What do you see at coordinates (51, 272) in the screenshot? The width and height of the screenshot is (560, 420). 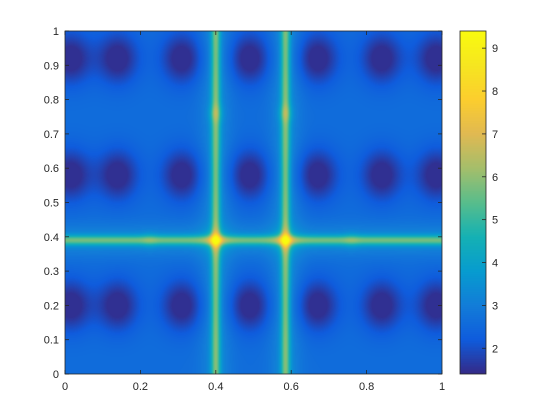 I see `y-tick-label: 0.3` at bounding box center [51, 272].